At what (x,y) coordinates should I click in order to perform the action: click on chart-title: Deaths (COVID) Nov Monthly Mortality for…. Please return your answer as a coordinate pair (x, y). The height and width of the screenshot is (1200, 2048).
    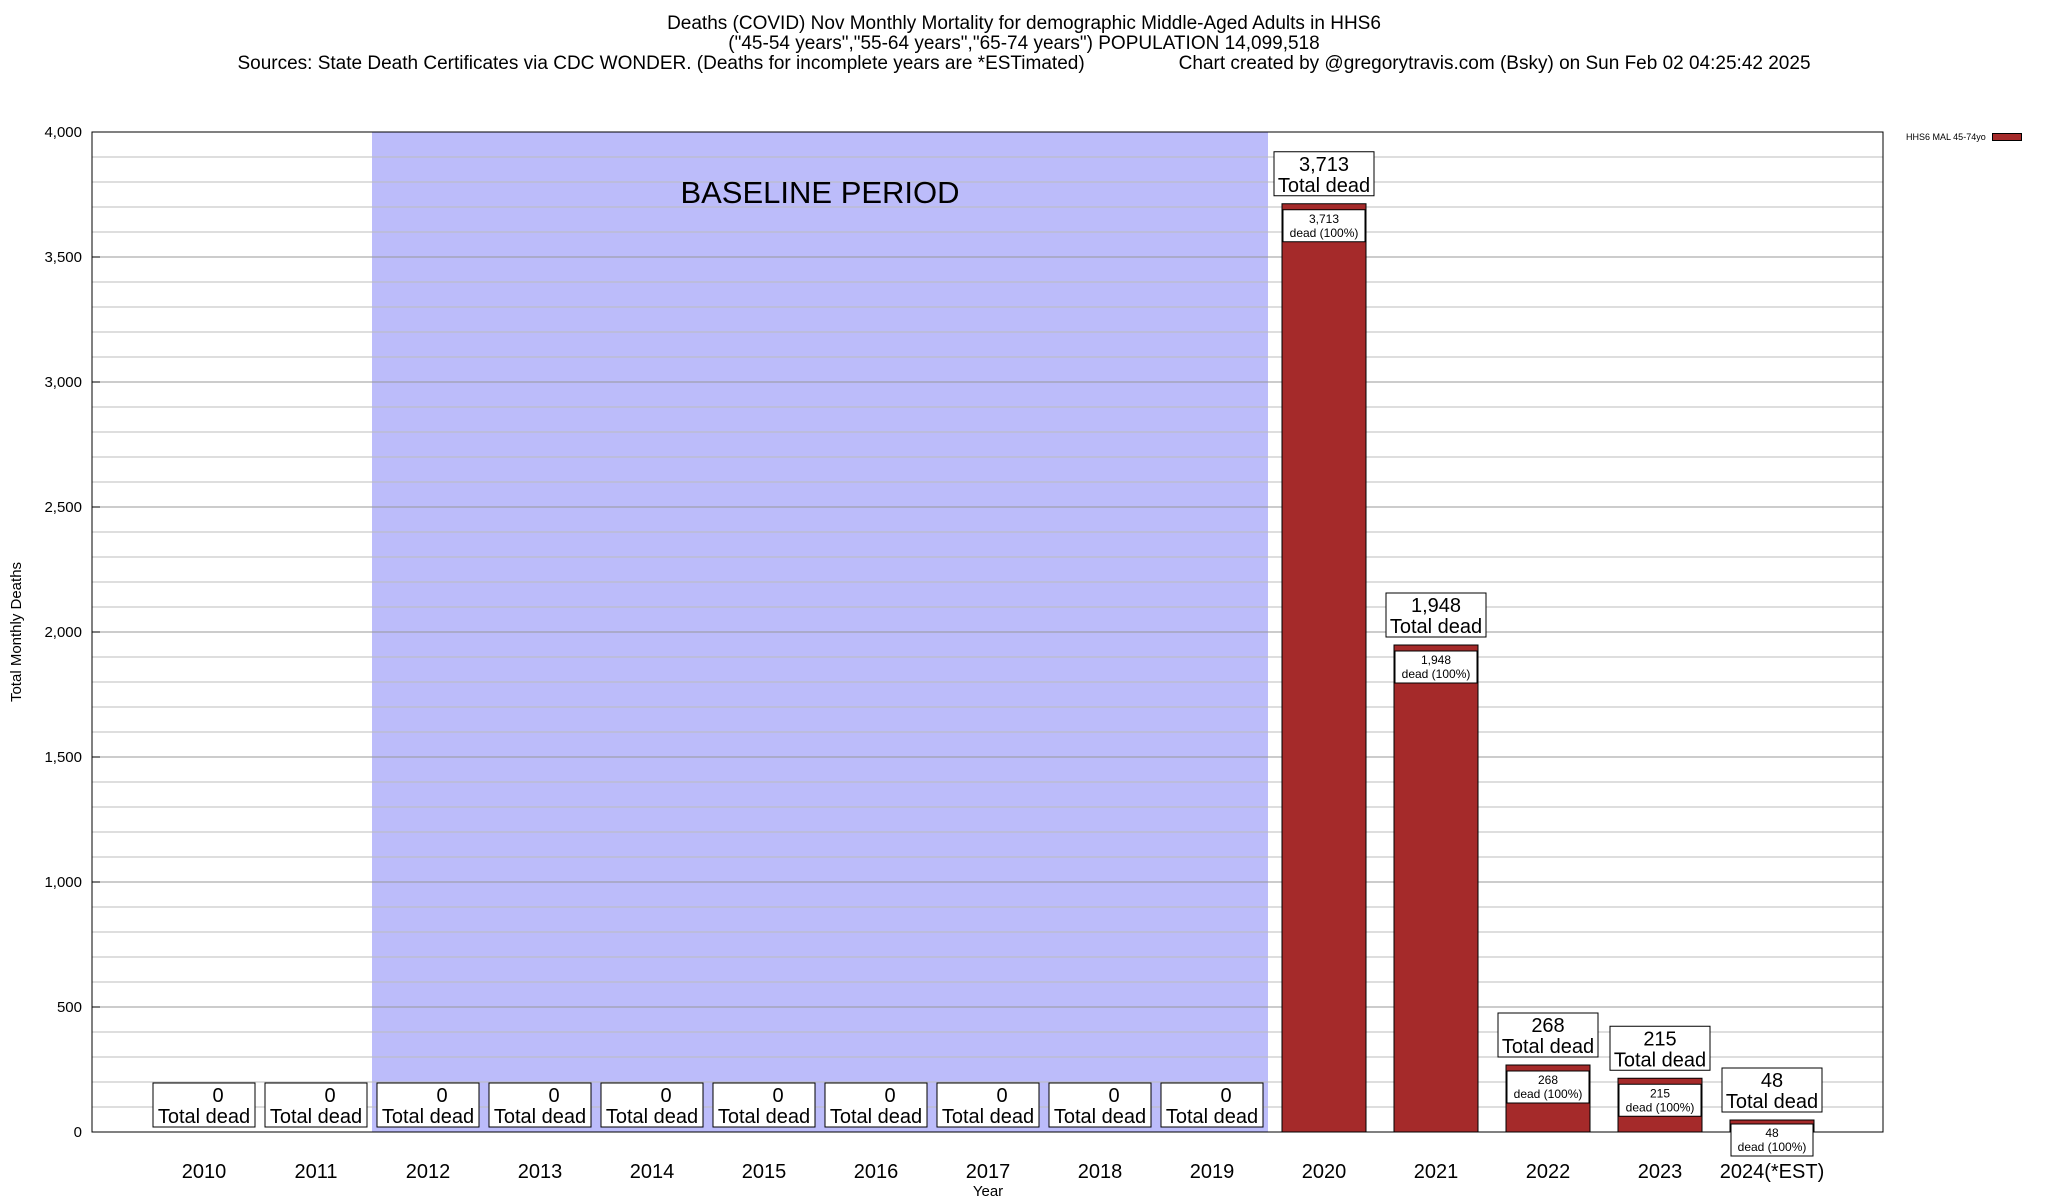
    Looking at the image, I should click on (1024, 23).